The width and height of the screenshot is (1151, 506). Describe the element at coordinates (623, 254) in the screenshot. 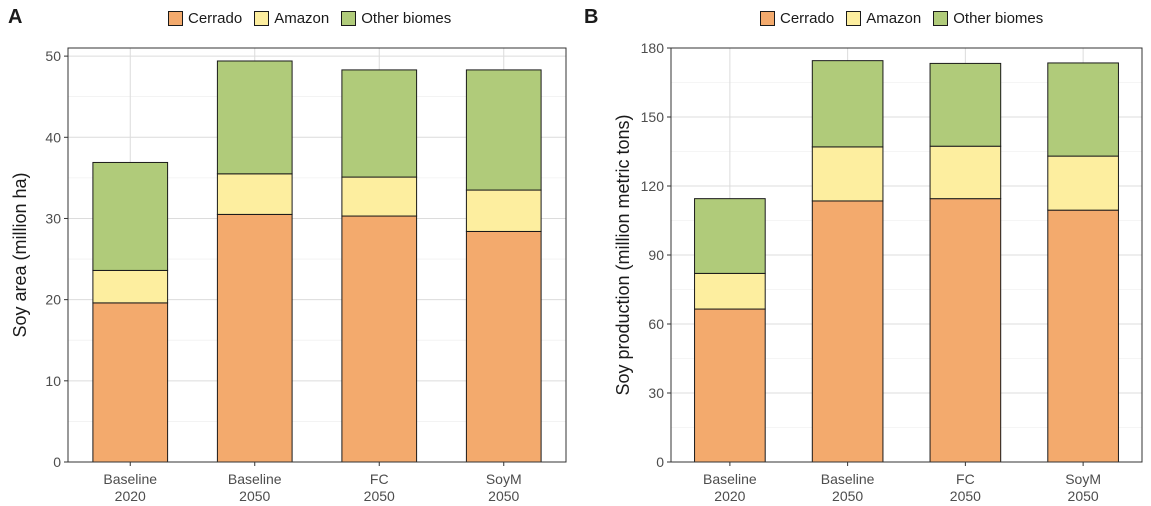

I see `y-axis-label: Soy production (million metric tons)` at that location.